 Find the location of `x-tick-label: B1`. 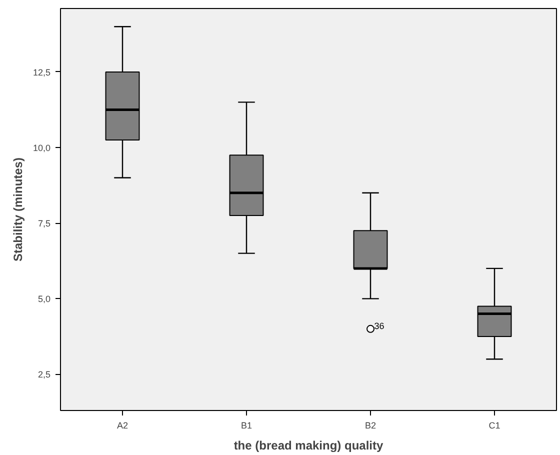

x-tick-label: B1 is located at coordinates (246, 425).